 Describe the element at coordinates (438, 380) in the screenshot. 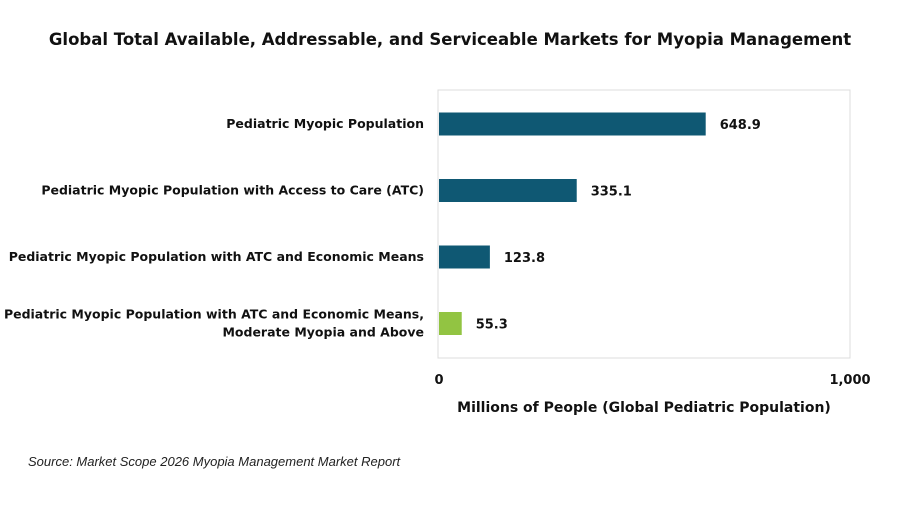

I see `x-tick-label: 0` at that location.